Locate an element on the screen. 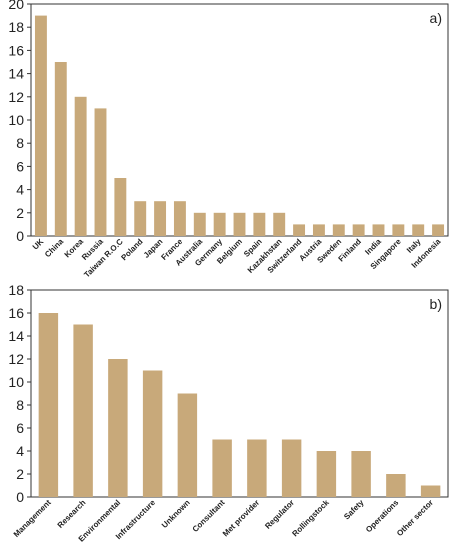 Image resolution: width=459 pixels, height=550 pixels. panel-label: a) is located at coordinates (436, 18).